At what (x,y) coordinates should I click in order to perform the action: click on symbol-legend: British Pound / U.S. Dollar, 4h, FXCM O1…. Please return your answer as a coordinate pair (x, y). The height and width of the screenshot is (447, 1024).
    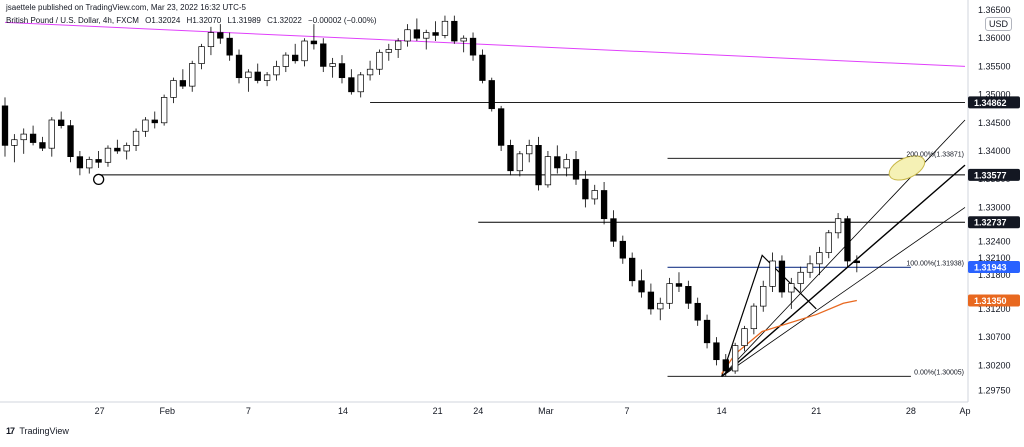
    Looking at the image, I should click on (193, 20).